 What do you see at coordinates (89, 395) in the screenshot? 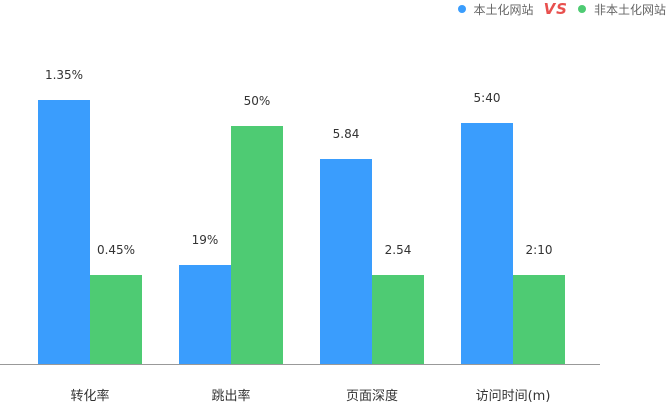
I see `x-tick-label-0: 转化率` at bounding box center [89, 395].